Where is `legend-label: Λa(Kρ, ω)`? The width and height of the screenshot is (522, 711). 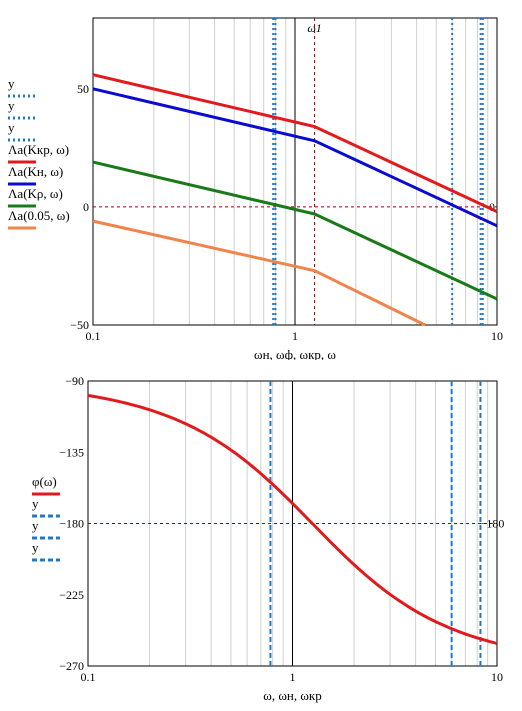 legend-label: Λa(Kρ, ω) is located at coordinates (35, 193).